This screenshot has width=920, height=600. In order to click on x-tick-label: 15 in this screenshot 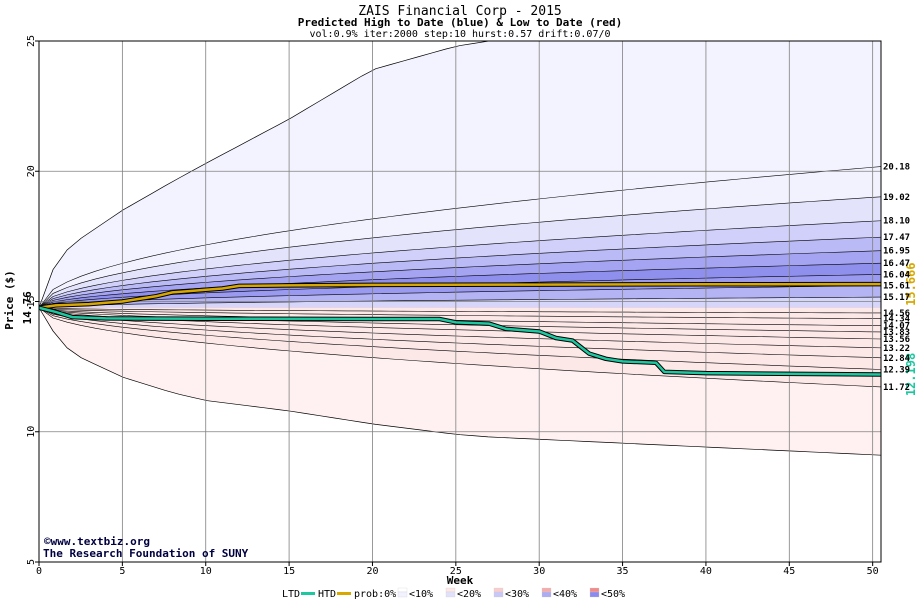, I will do `click(289, 571)`.